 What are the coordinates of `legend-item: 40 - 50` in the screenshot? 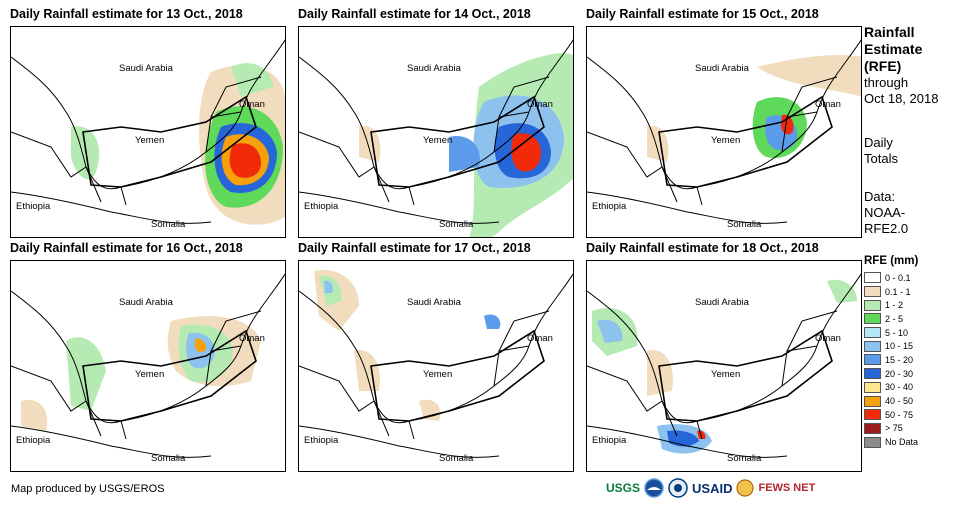 It's located at (891, 401).